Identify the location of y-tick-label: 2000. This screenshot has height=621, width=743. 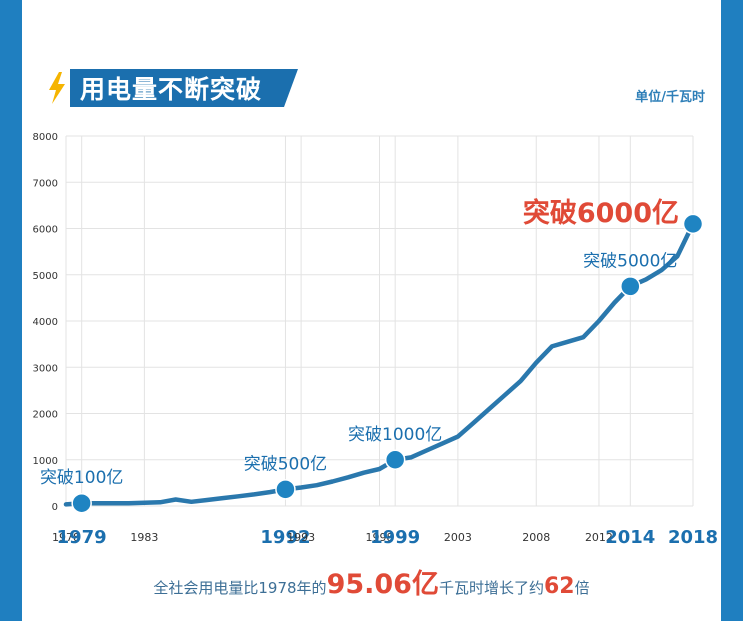
(45, 415).